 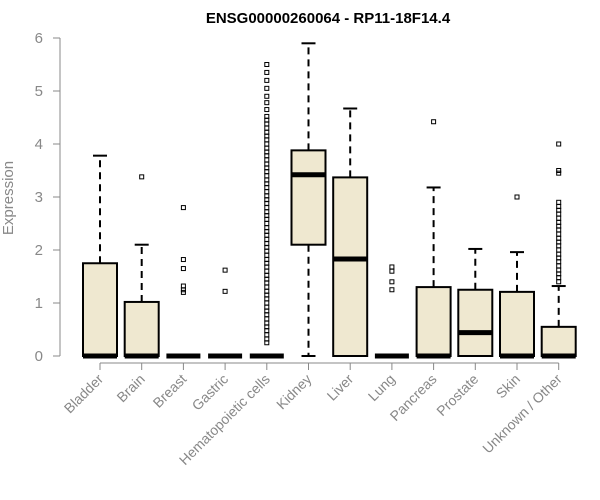 What do you see at coordinates (457, 395) in the screenshot?
I see `x-tick-label: Prostate` at bounding box center [457, 395].